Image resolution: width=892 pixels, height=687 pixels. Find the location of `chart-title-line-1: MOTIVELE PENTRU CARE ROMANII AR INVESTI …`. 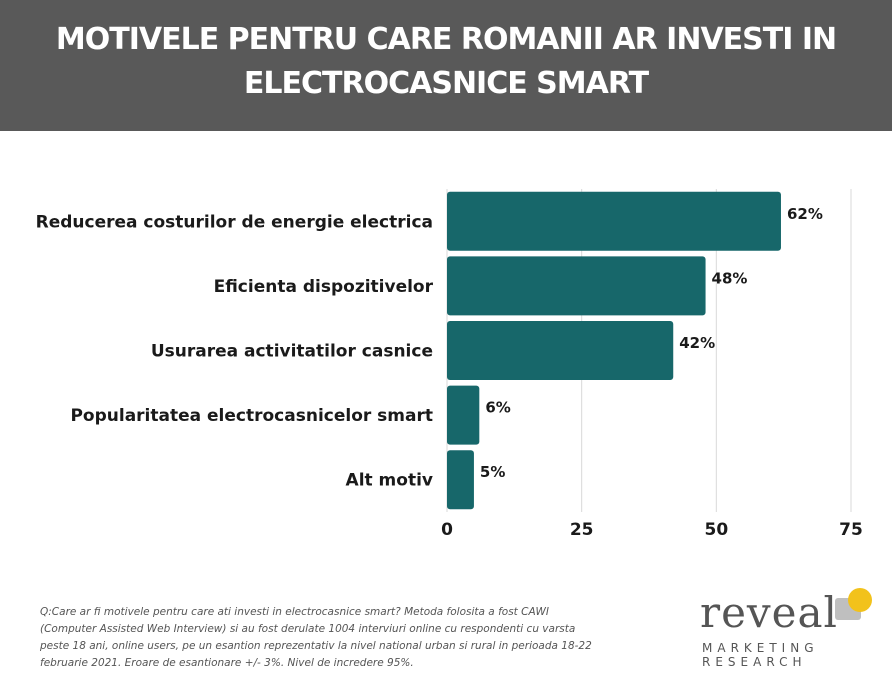

chart-title-line-1: MOTIVELE PENTRU CARE ROMANII AR INVESTI … is located at coordinates (446, 39).